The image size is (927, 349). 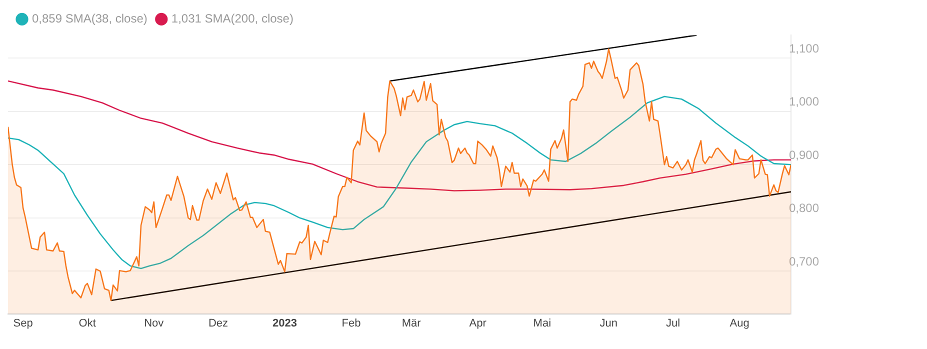 I want to click on x-tick-label: Sep, so click(x=23, y=323).